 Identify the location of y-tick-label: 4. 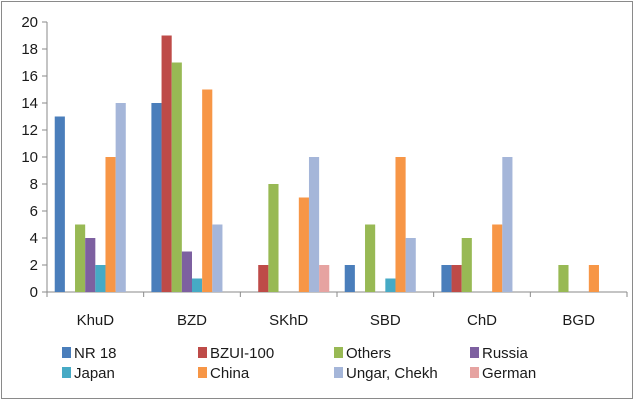
(34, 238).